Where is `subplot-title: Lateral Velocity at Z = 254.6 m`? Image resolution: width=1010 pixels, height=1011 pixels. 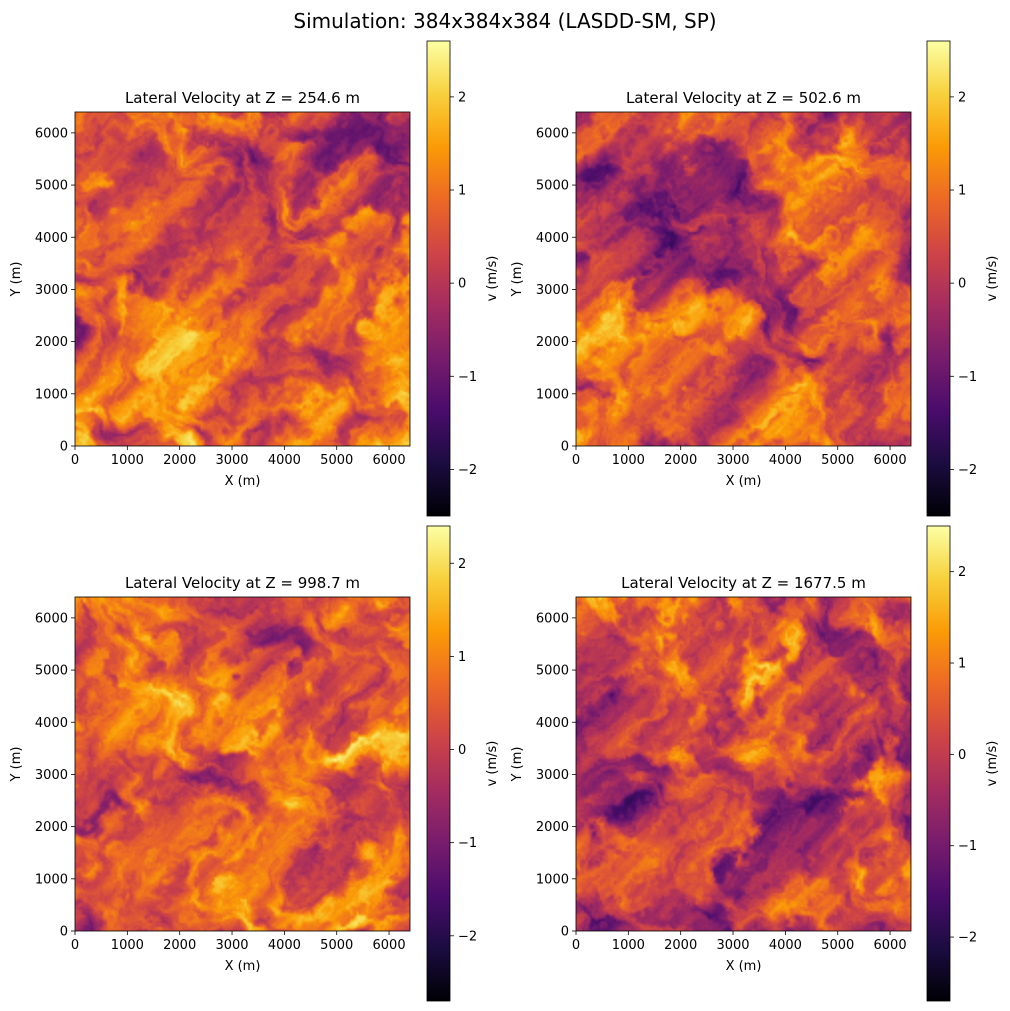
subplot-title: Lateral Velocity at Z = 254.6 m is located at coordinates (242, 98).